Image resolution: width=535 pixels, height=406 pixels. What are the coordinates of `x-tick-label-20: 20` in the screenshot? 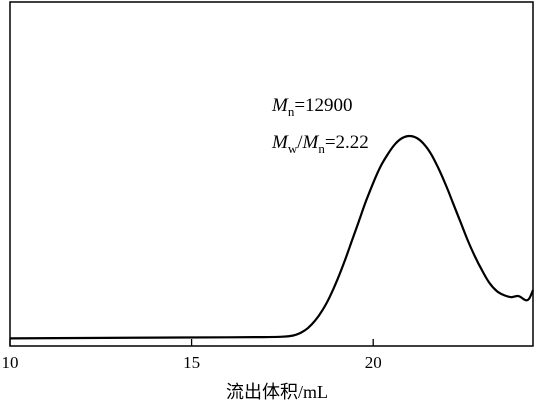 It's located at (373, 362).